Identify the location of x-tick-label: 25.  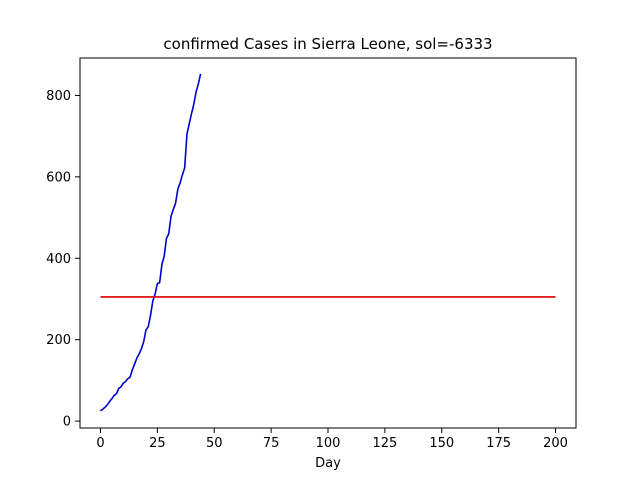
(157, 443).